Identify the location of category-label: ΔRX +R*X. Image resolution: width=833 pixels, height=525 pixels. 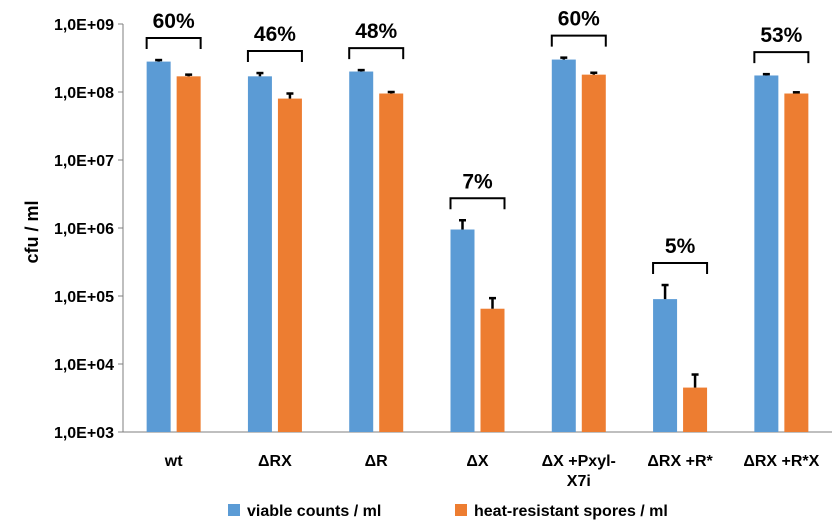
(781, 461).